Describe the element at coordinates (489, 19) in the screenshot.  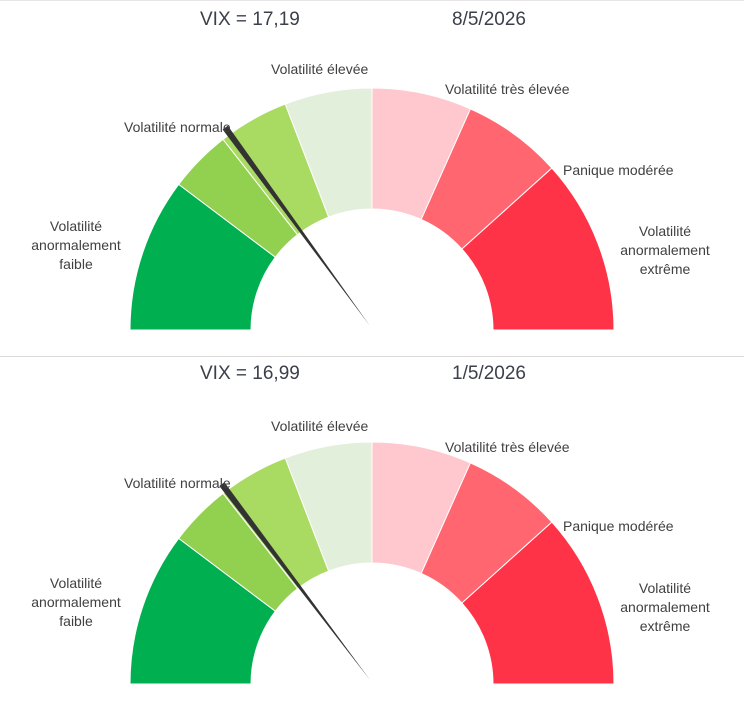
I see `date-label: 8/5/2026` at that location.